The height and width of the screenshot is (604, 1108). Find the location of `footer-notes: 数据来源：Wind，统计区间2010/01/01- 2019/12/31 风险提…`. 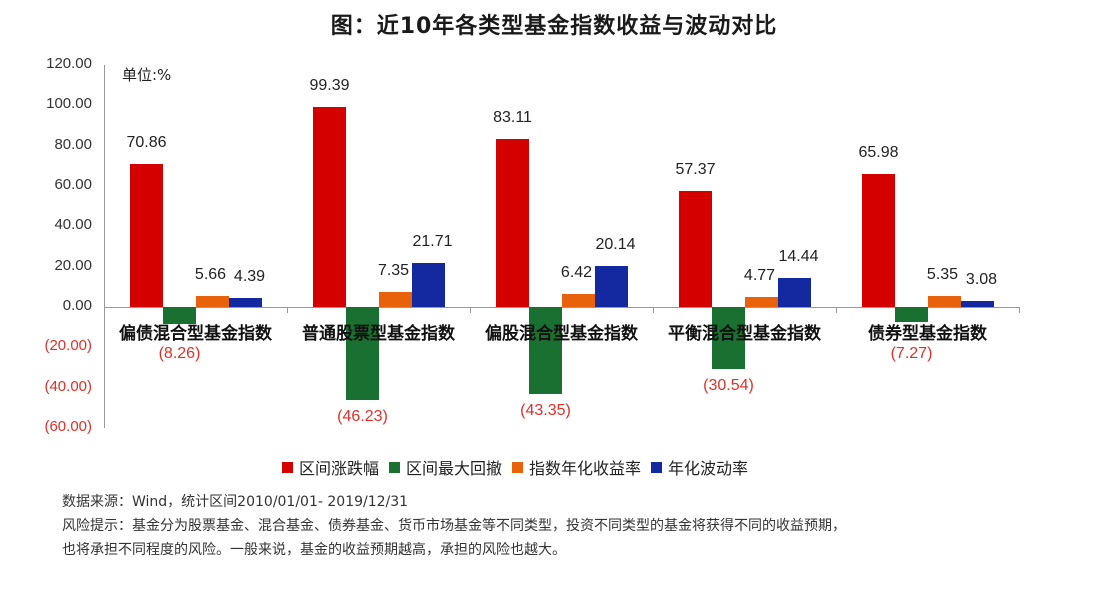

footer-notes: 数据来源：Wind，统计区间2010/01/01- 2019/12/31 风险提… is located at coordinates (454, 526).